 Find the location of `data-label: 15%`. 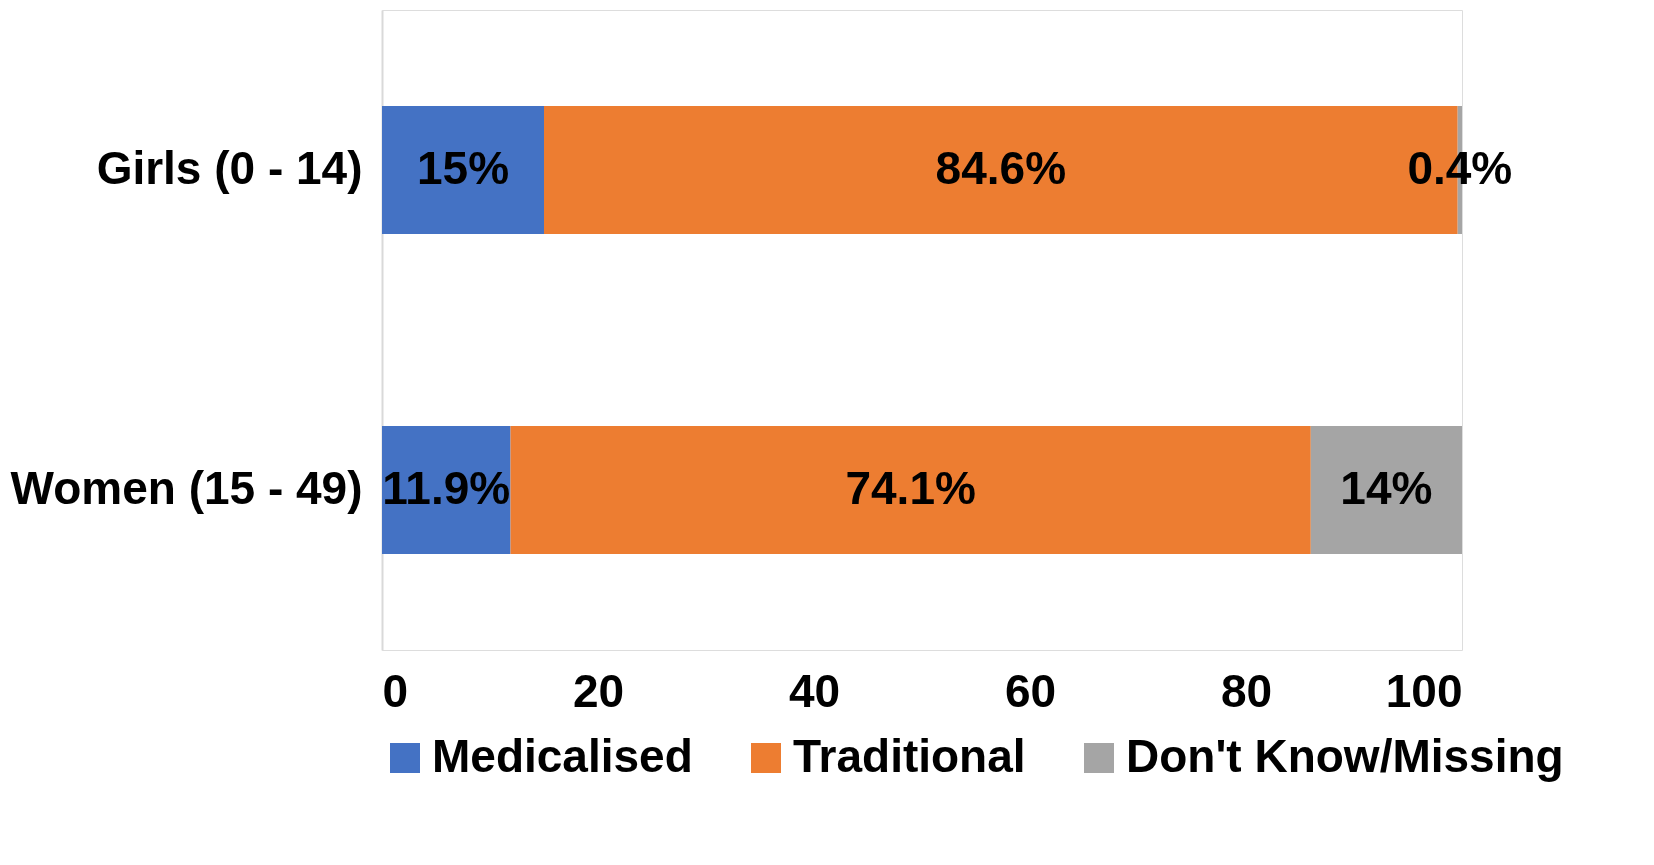

data-label: 15% is located at coordinates (463, 168).